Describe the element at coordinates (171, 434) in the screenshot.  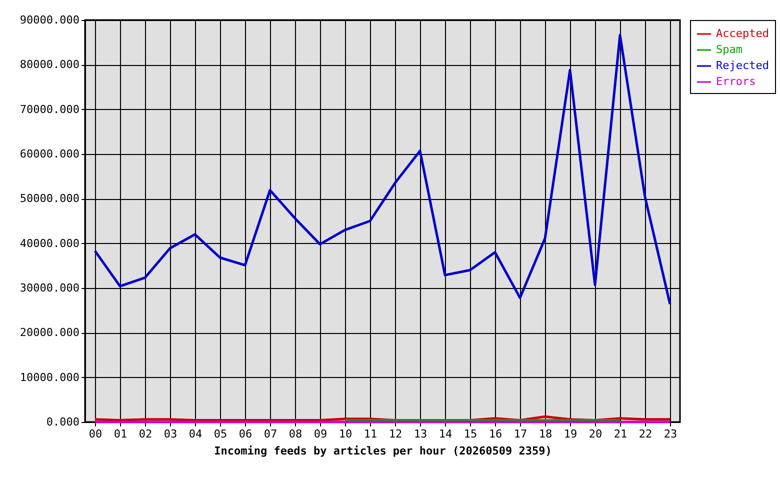
I see `x-tick-label: 03` at that location.